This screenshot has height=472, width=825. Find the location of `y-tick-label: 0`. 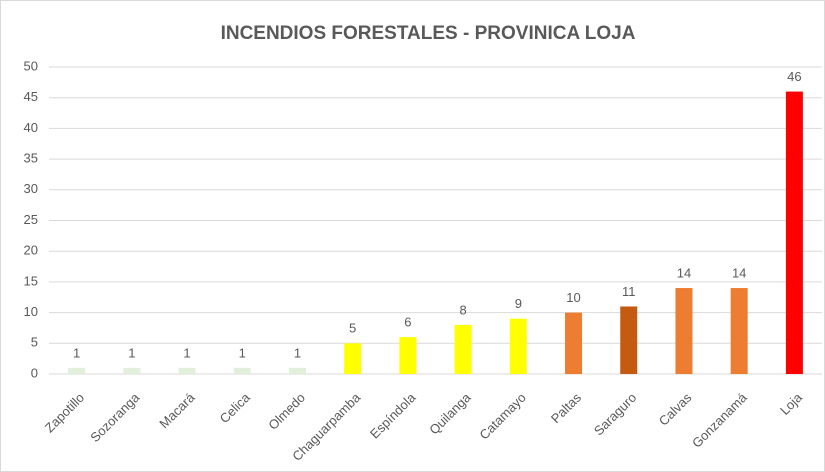

y-tick-label: 0 is located at coordinates (34, 372).